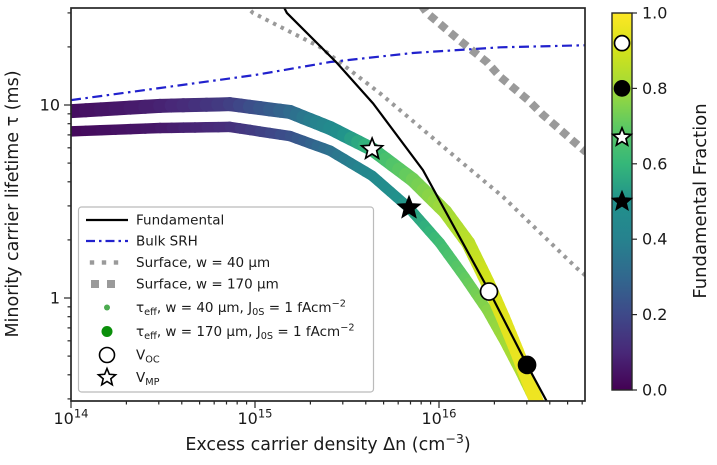  I want to click on legend-item: Fundamental, so click(155, 221).